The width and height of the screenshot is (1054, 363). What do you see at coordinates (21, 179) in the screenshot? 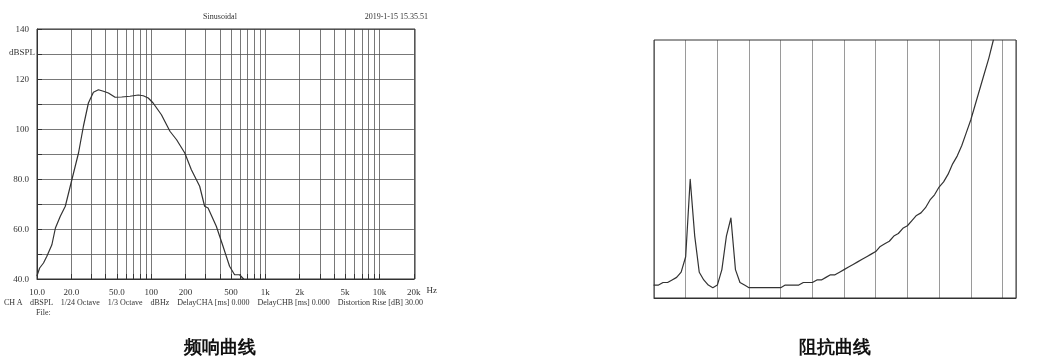
I see `y-tick-label: 80.0` at bounding box center [21, 179].